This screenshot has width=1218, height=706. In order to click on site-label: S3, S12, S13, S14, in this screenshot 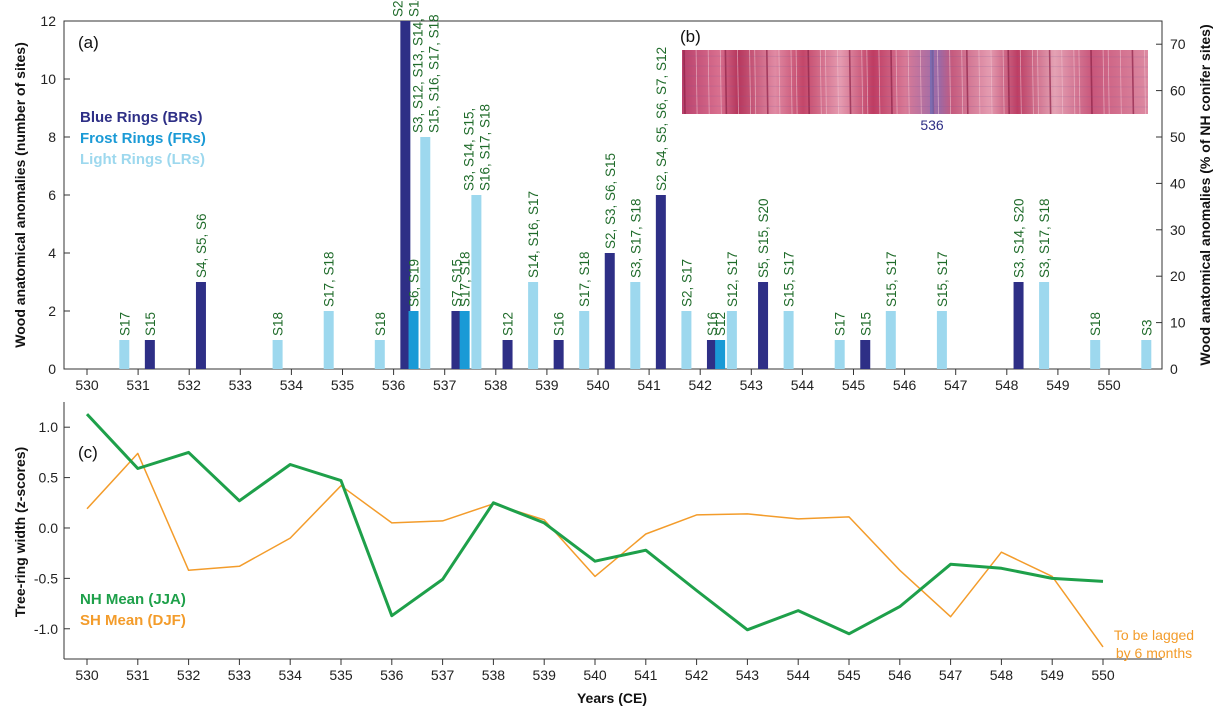, I will do `click(417, 75)`.